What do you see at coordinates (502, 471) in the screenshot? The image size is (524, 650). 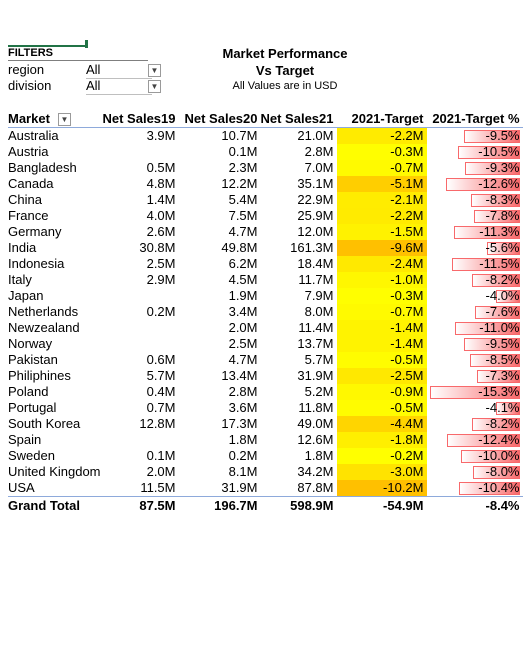 I see `pct-label: -8.0%` at bounding box center [502, 471].